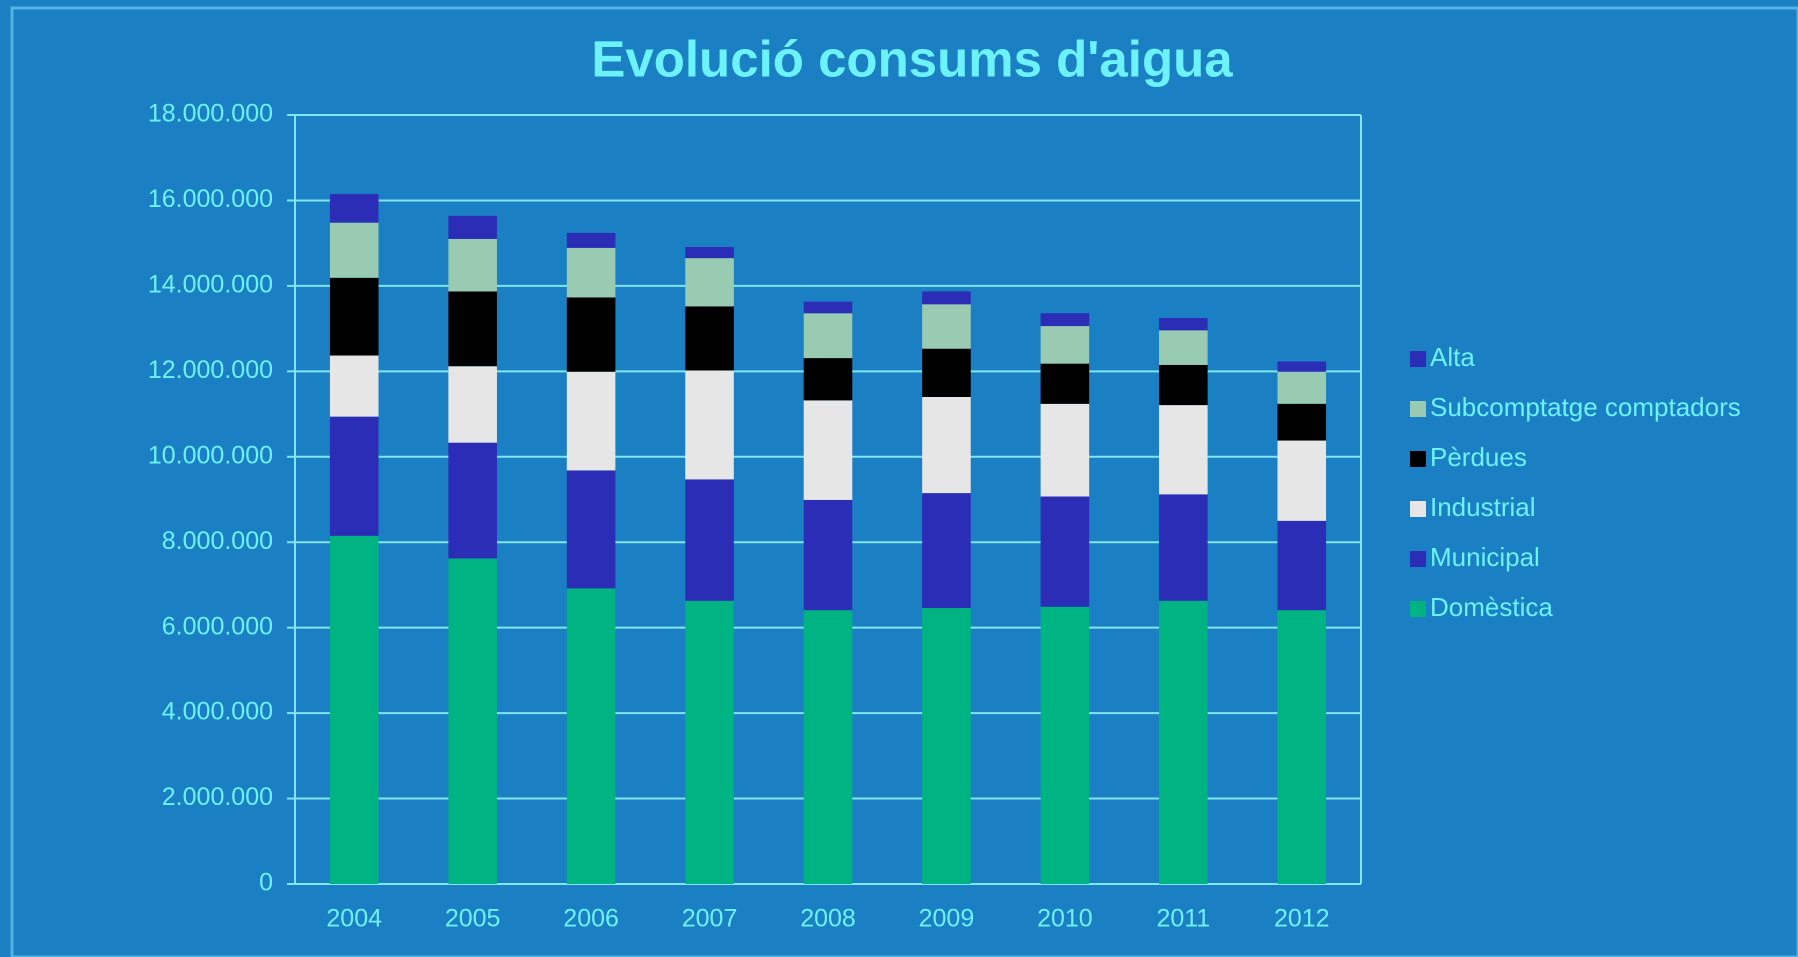  What do you see at coordinates (210, 455) in the screenshot?
I see `y-tick-label: 10.000.000` at bounding box center [210, 455].